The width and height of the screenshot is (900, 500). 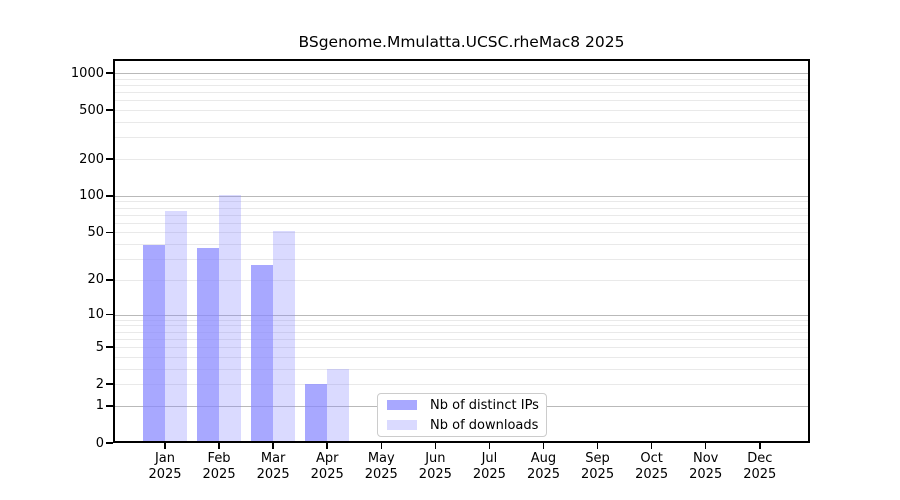 What do you see at coordinates (91, 110) in the screenshot?
I see `y-tick-label: 500` at bounding box center [91, 110].